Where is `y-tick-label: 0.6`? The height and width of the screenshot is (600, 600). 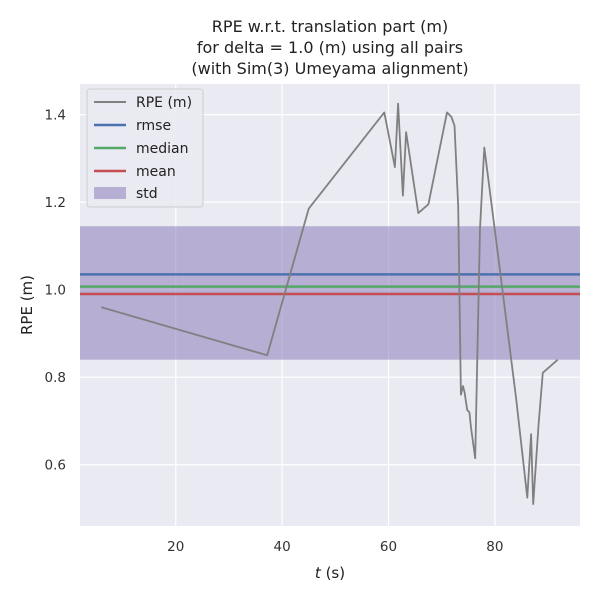
y-tick-label: 0.6 is located at coordinates (55, 466).